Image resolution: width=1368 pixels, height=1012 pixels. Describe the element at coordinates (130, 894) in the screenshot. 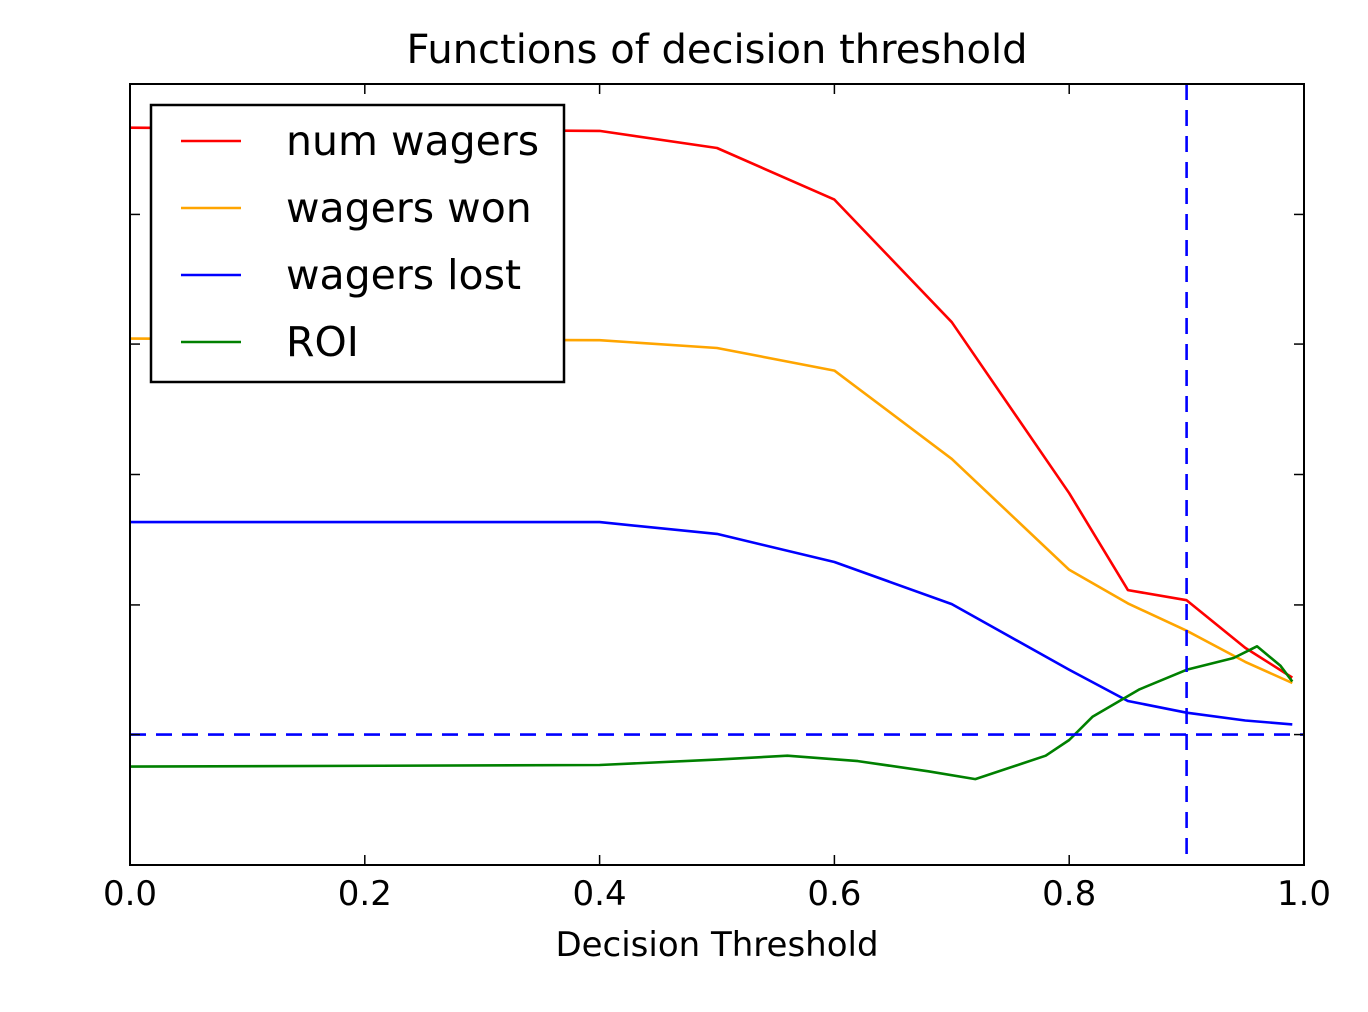

I see `x-tick-label: 0.0` at that location.